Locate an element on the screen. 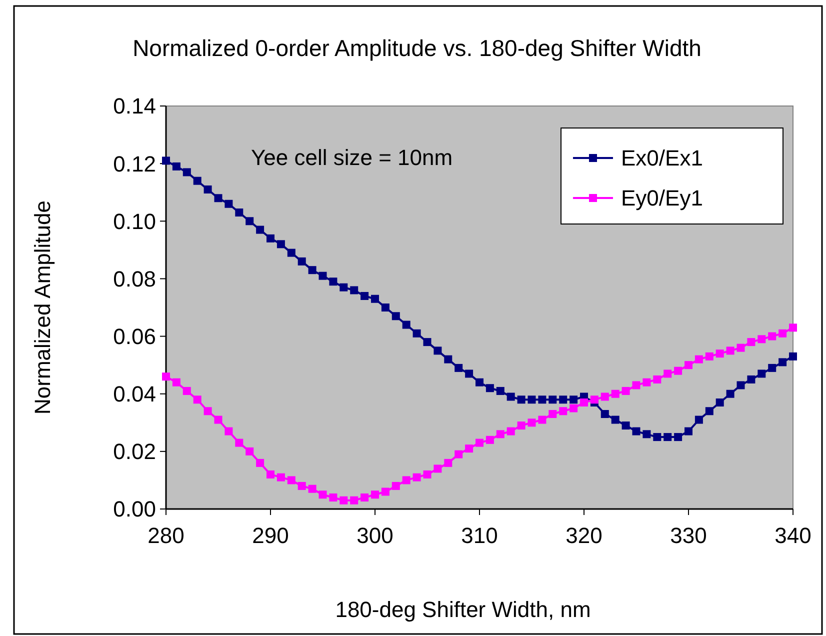  x-axis-title: 180-deg Shifter Width, nm is located at coordinates (463, 609).